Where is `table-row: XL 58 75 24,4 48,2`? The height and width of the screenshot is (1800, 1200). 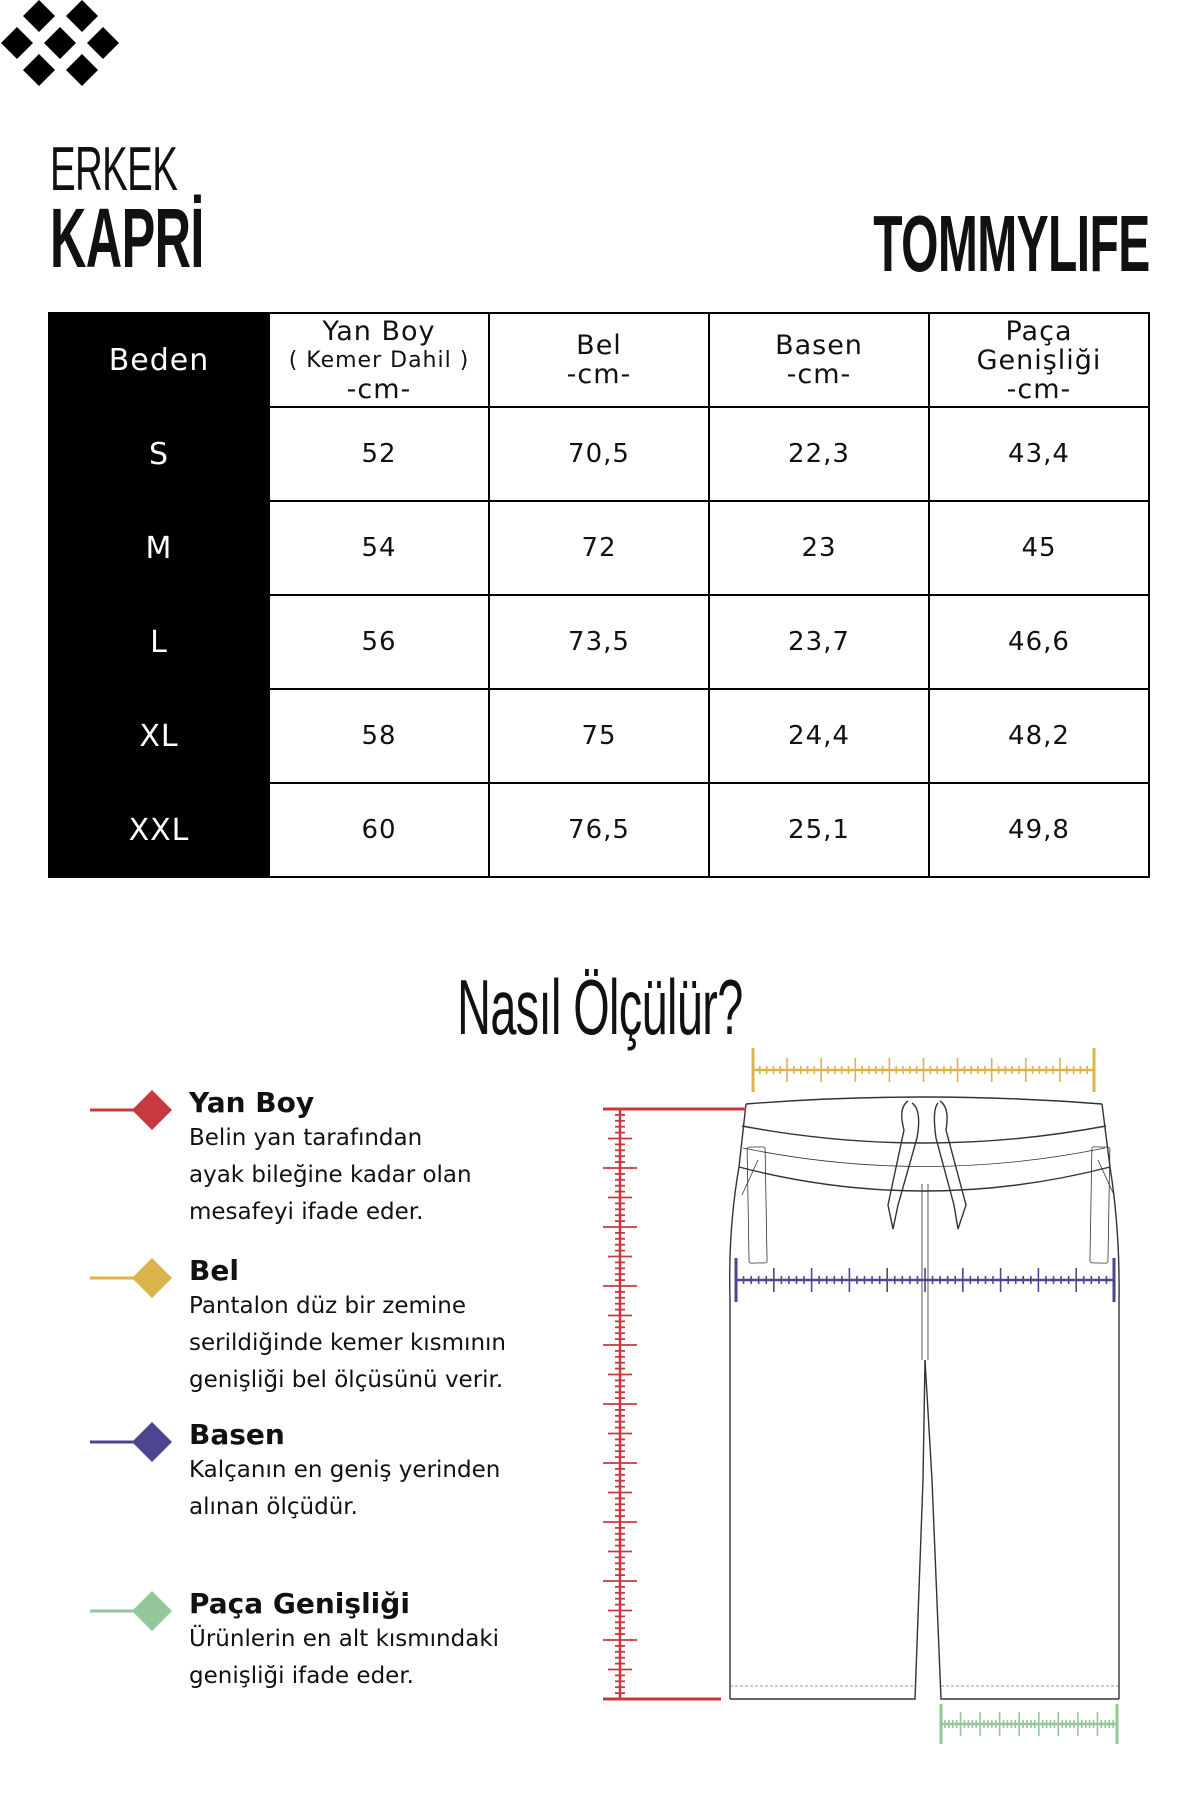
table-row: XL 58 75 24,4 48,2 is located at coordinates (599, 736).